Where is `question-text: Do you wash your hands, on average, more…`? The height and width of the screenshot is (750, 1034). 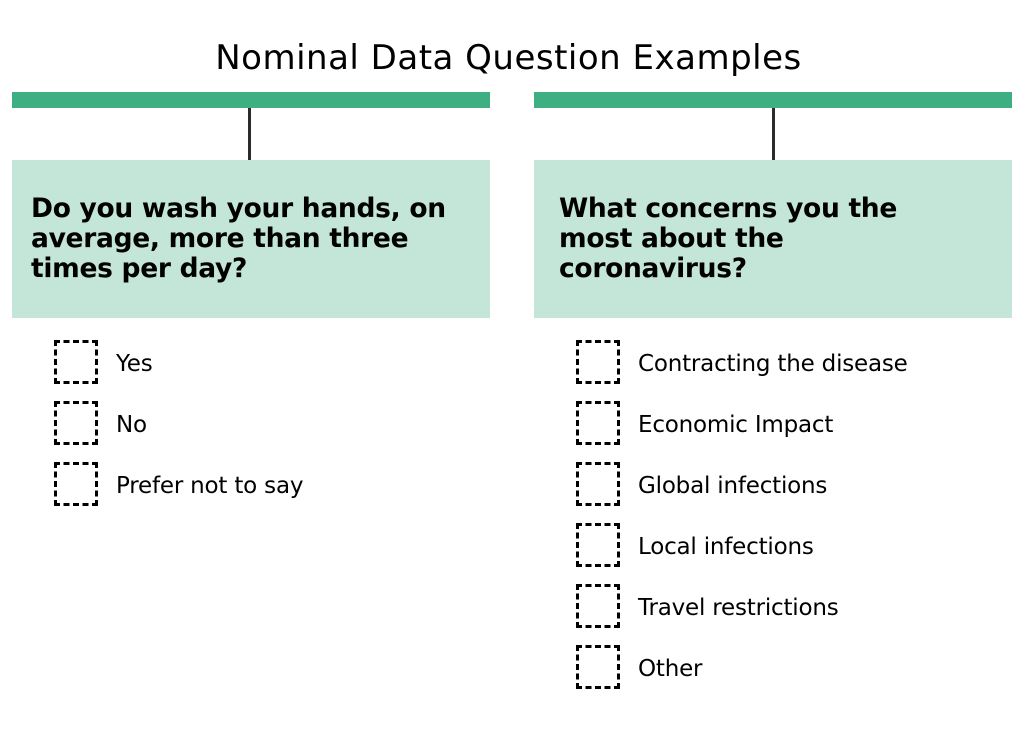
question-text: Do you wash your hands, on average, more… is located at coordinates (238, 238).